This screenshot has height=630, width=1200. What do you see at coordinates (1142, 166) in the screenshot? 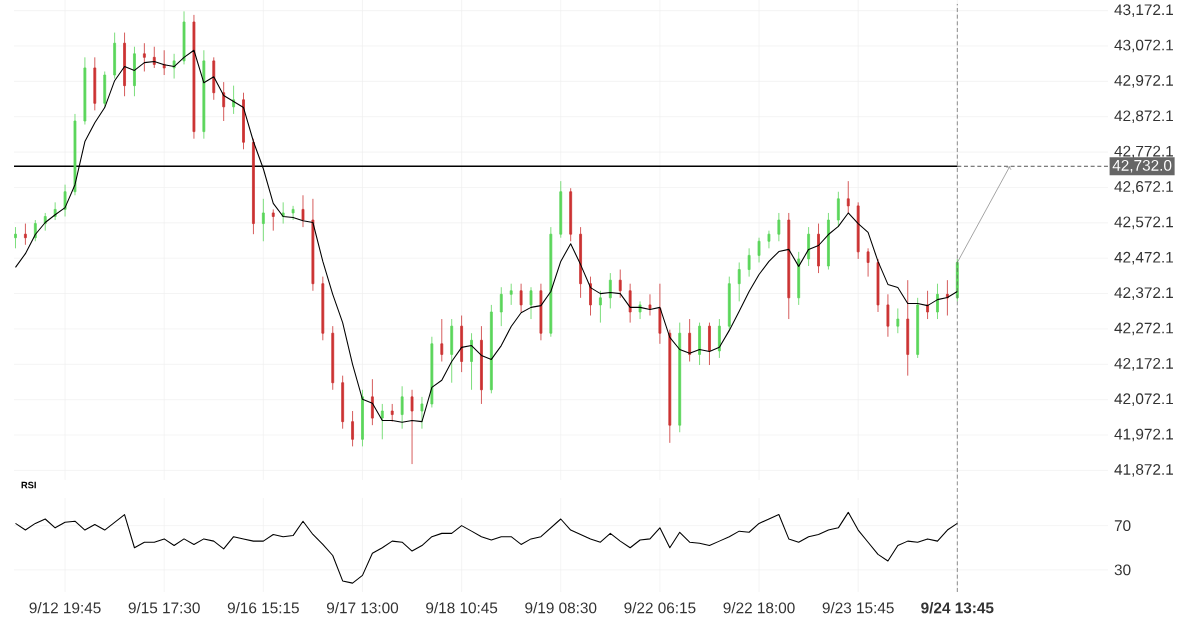
I see `ref-line-label: 42,732.0` at bounding box center [1142, 166].